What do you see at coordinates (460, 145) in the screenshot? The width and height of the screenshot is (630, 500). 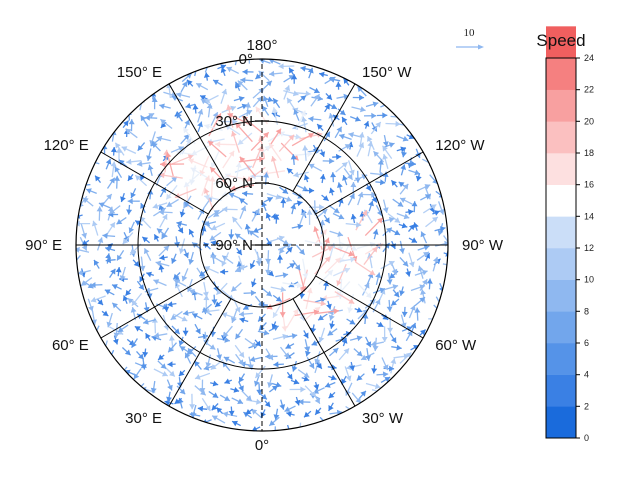 I see `longitude-label-10: 120° W` at bounding box center [460, 145].